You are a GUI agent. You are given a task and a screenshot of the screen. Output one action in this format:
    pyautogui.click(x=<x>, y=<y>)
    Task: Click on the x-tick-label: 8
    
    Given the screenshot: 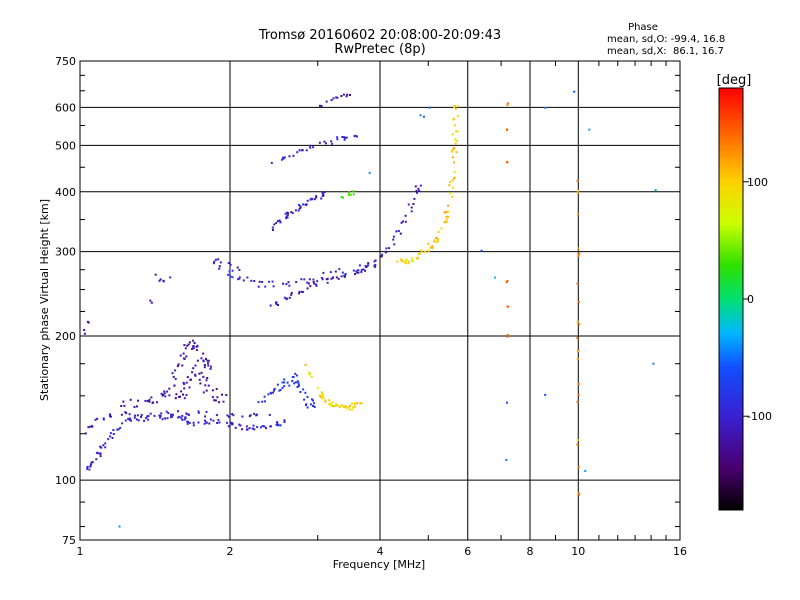 What is the action you would take?
    pyautogui.click(x=530, y=551)
    